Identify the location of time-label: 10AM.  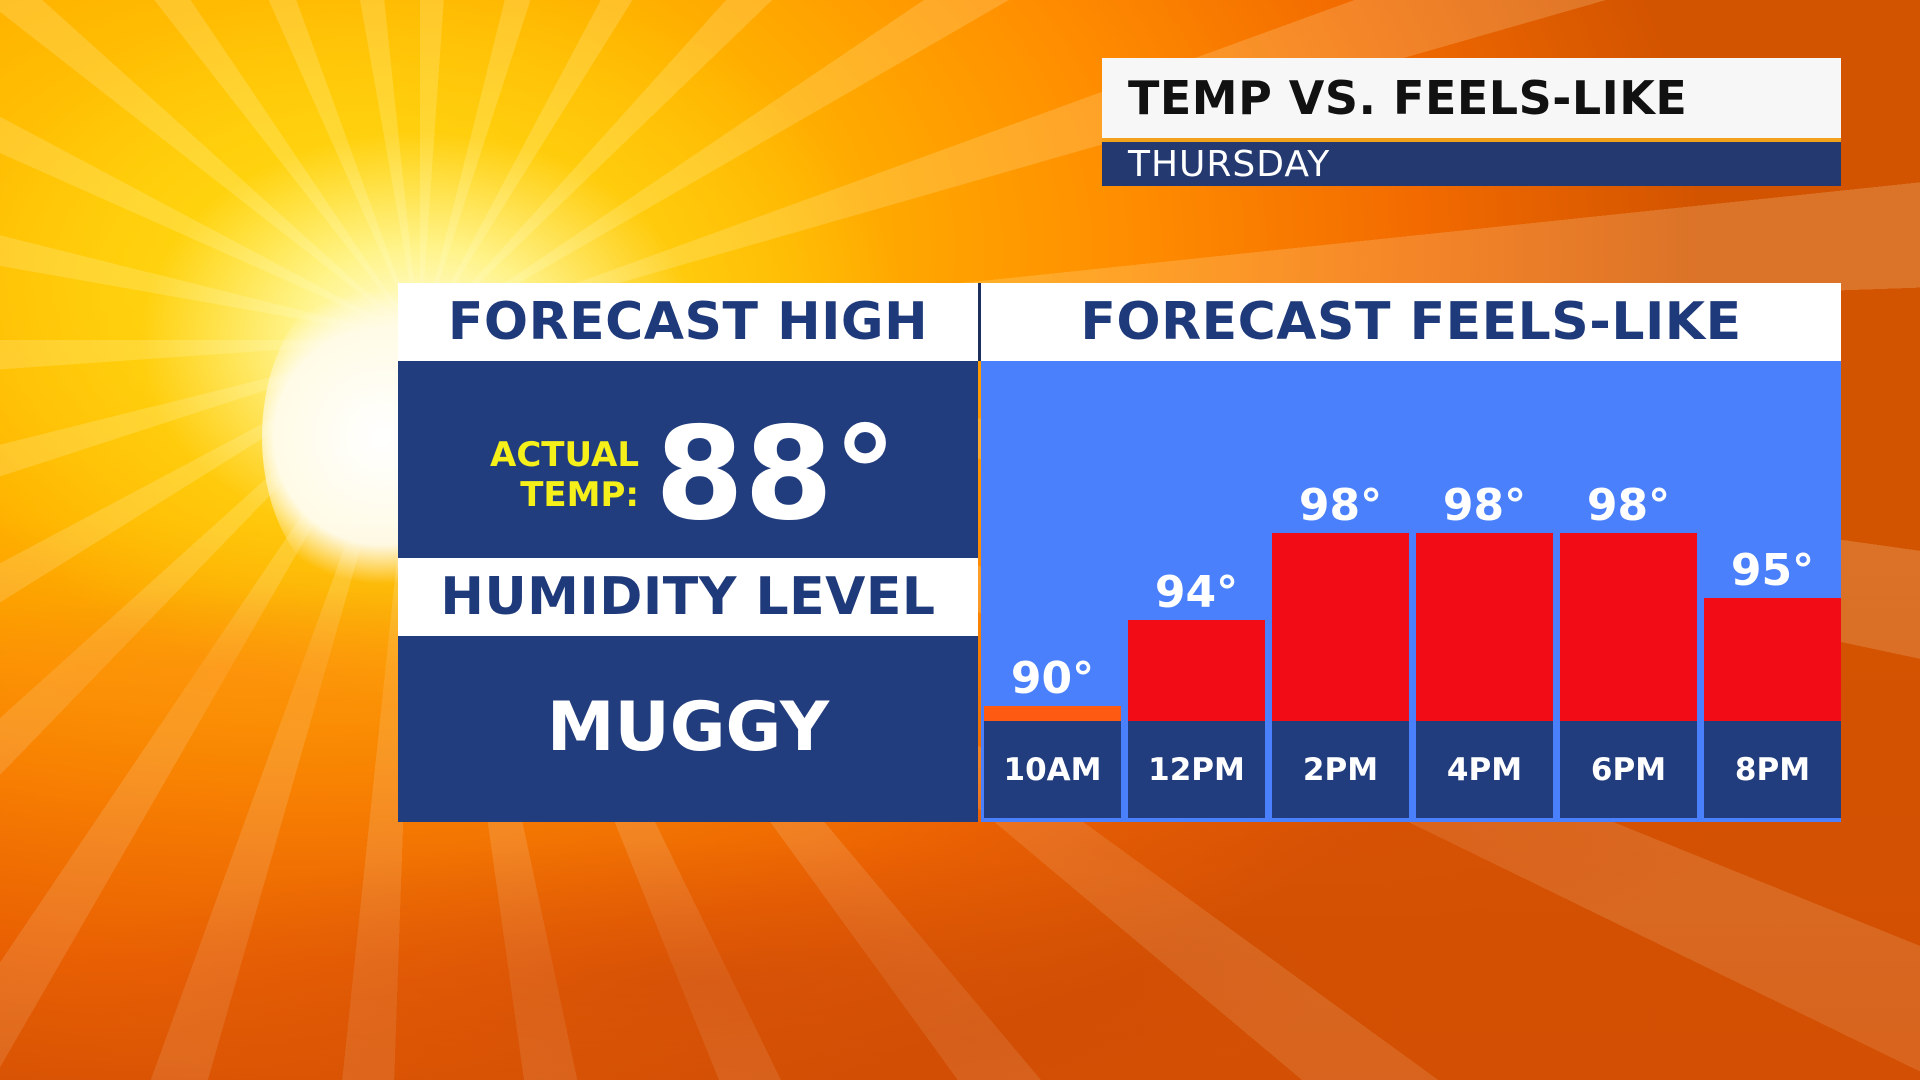
(1052, 769).